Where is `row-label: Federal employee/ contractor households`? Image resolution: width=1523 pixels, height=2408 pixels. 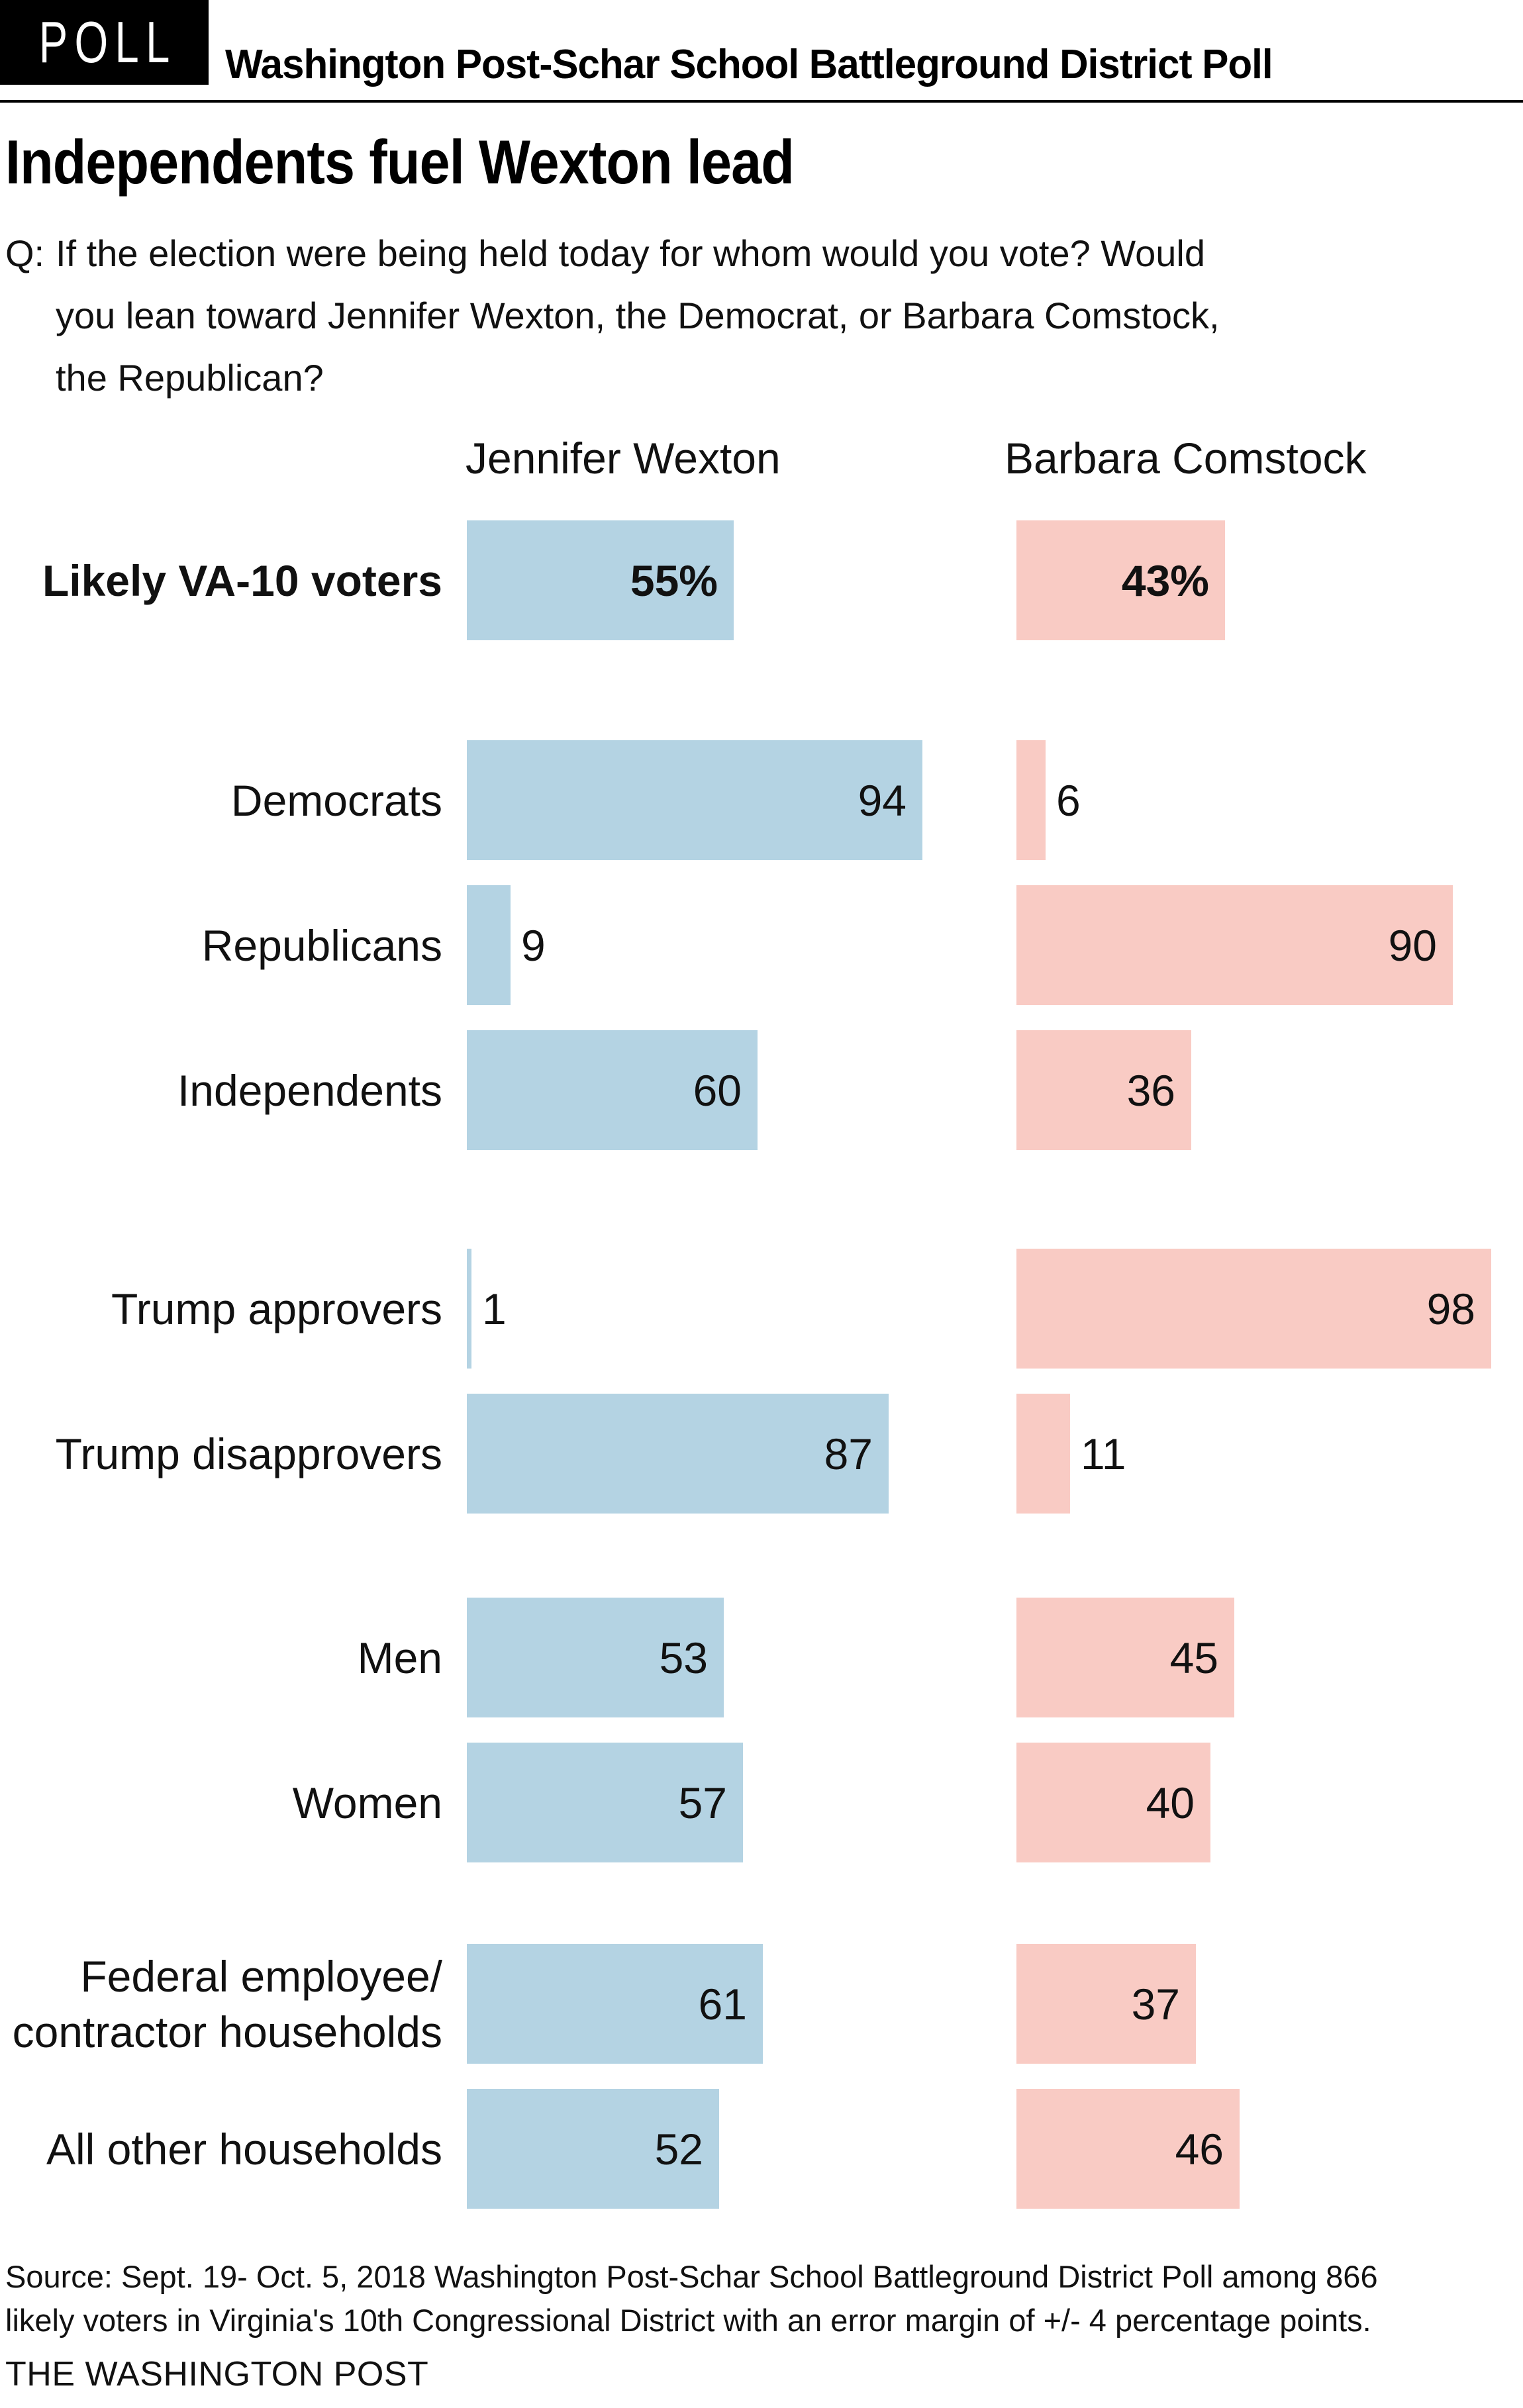 row-label: Federal employee/ contractor households is located at coordinates (227, 2003).